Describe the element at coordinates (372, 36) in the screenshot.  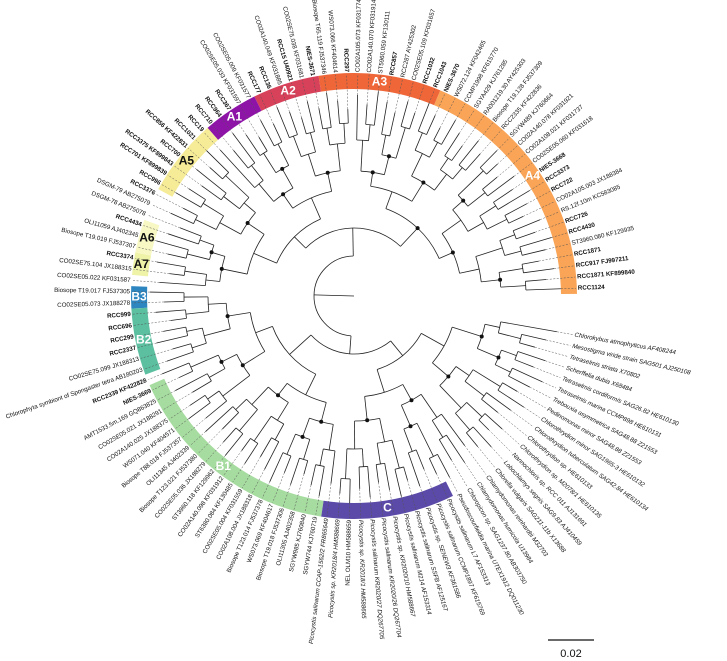
I see `leaf-label: CO02A140.070 KF031914` at that location.